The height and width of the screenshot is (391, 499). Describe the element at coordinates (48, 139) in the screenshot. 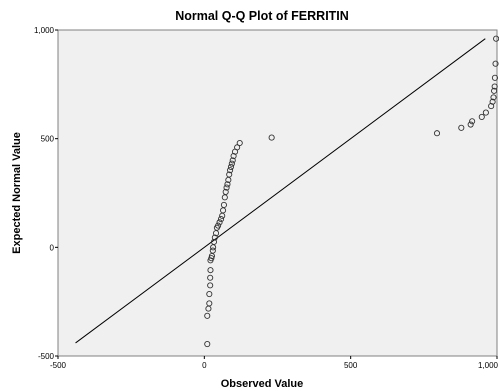

I see `y-tick-label: 500` at that location.